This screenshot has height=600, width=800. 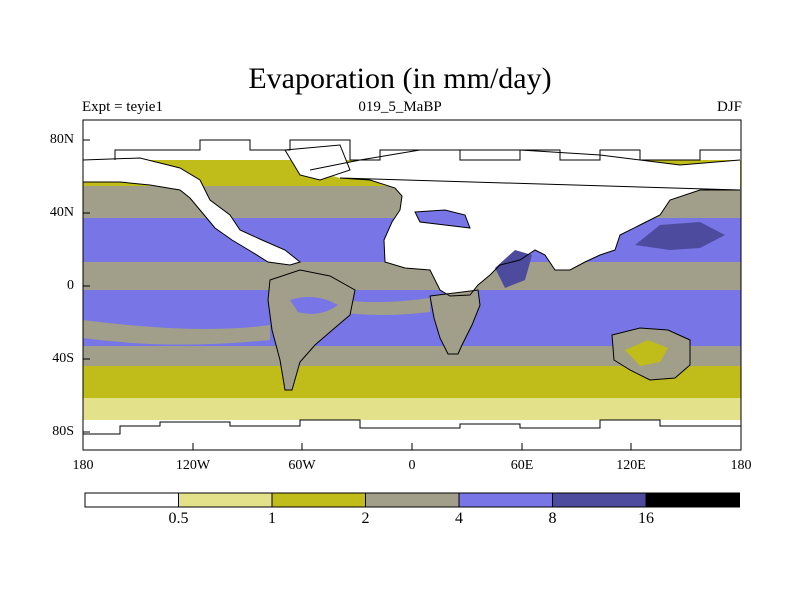 What do you see at coordinates (178, 518) in the screenshot?
I see `colorbar-label-0-5: 0.5` at bounding box center [178, 518].